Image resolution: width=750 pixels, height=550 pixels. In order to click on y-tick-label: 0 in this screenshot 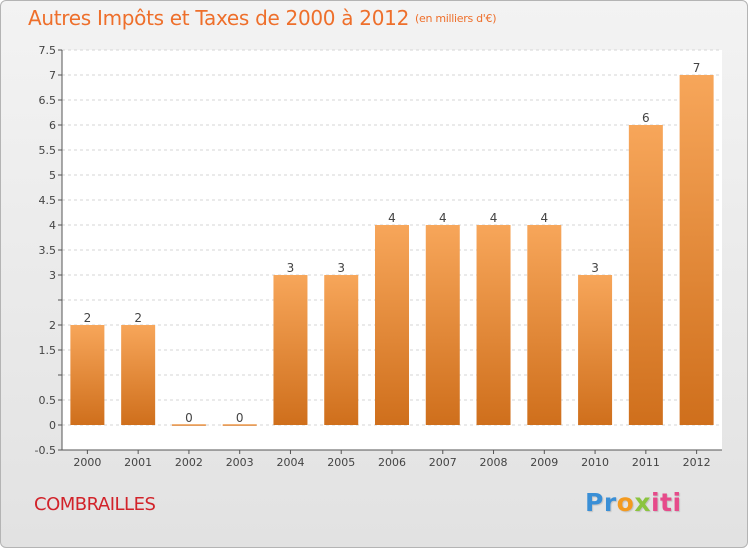, I will do `click(52, 425)`.